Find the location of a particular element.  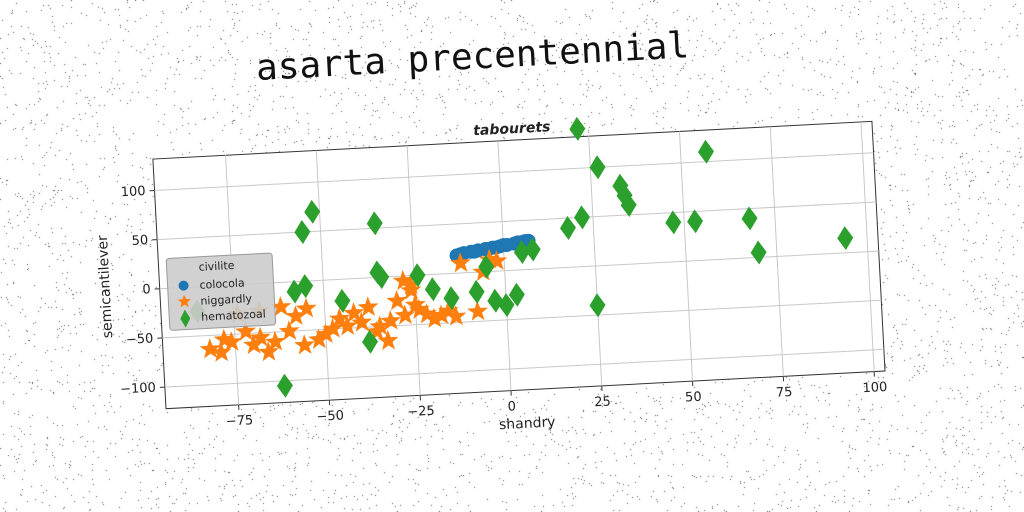

x-tick-label: 0 is located at coordinates (511, 406).